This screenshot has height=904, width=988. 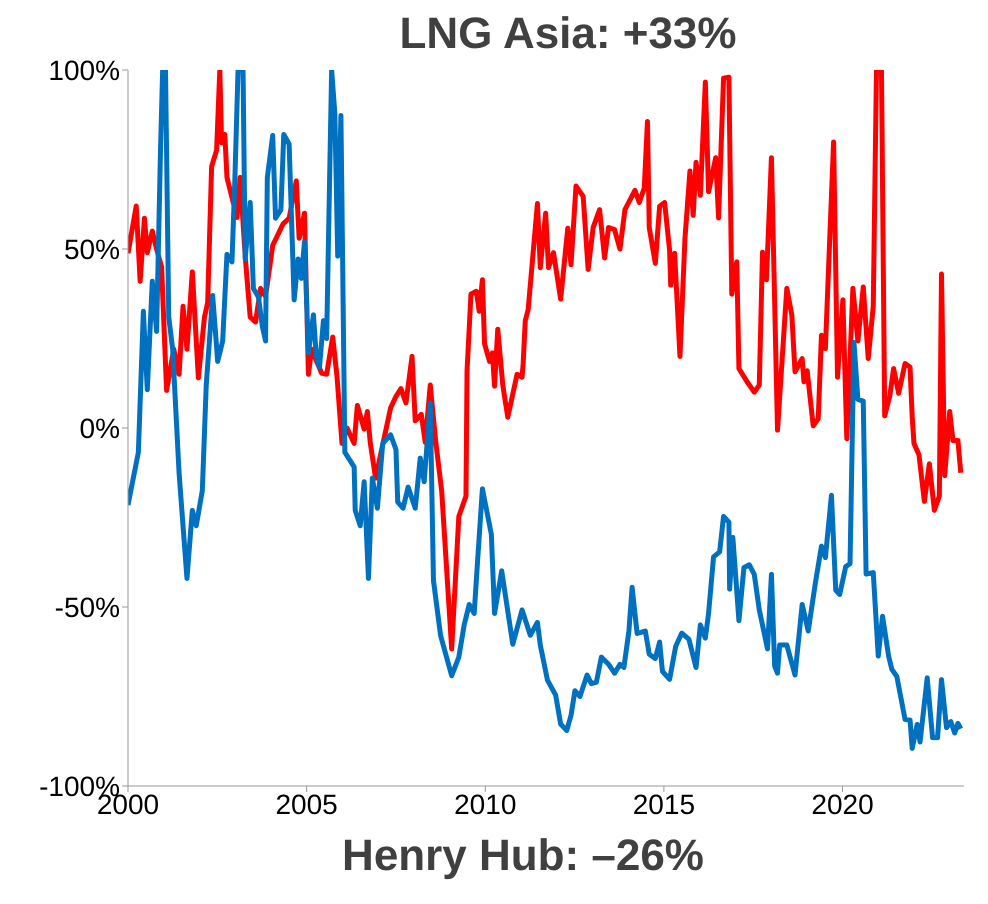 What do you see at coordinates (485, 804) in the screenshot?
I see `x-tick-label: 2010` at bounding box center [485, 804].